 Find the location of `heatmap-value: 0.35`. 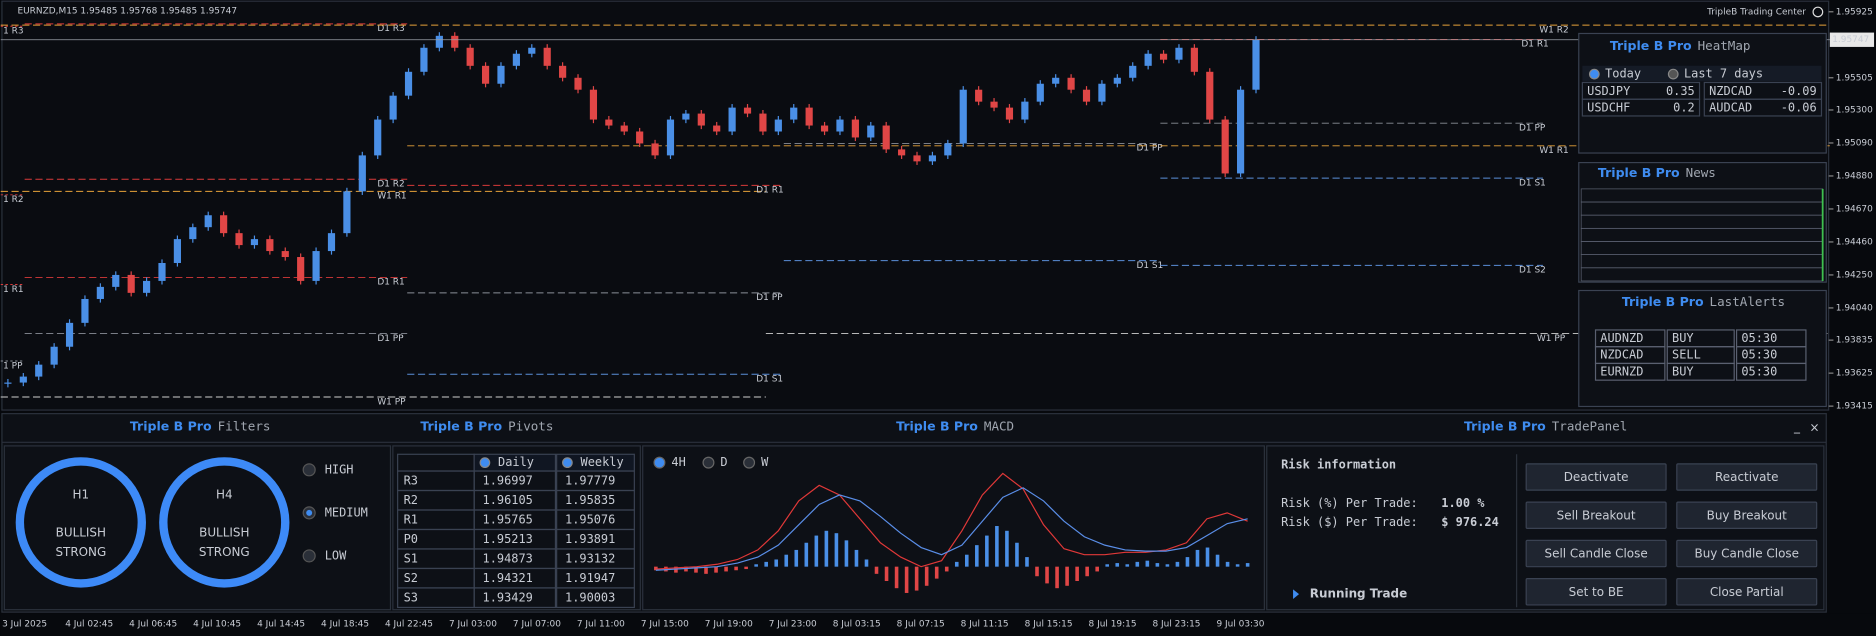

heatmap-value: 0.35 is located at coordinates (1680, 91).